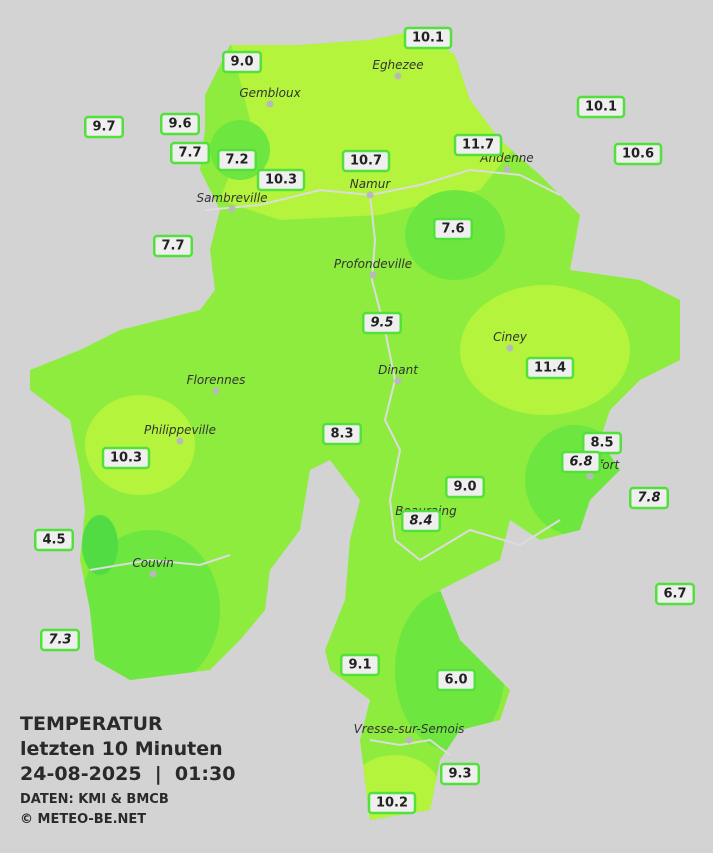 The width and height of the screenshot is (713, 853). What do you see at coordinates (180, 430) in the screenshot?
I see `city-label: Philippeville` at bounding box center [180, 430].